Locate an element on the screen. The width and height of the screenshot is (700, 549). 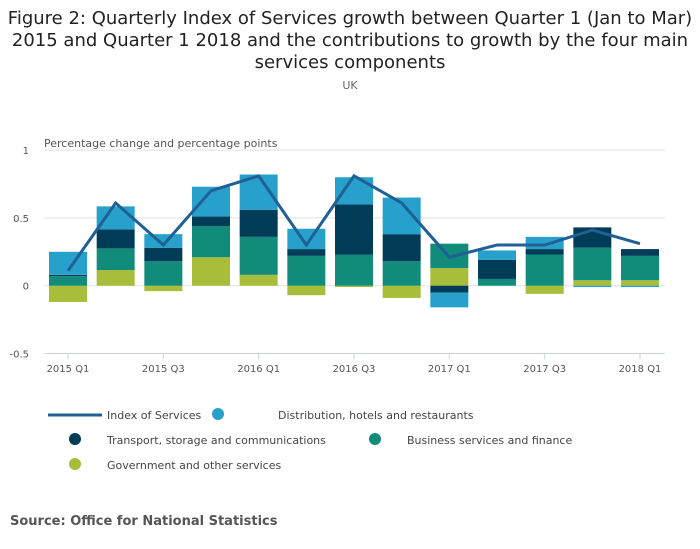
chart-subtitle: UK is located at coordinates (350, 85).